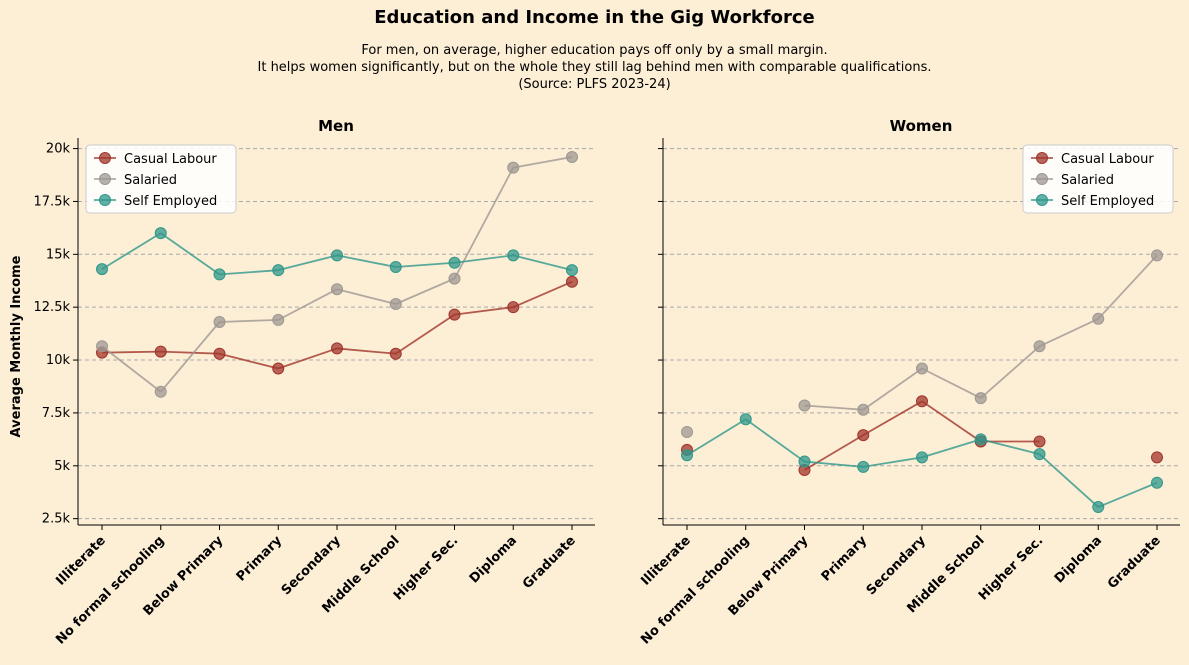 This screenshot has width=1189, height=665. What do you see at coordinates (58, 360) in the screenshot?
I see `y-tick-label: 10k` at bounding box center [58, 360].